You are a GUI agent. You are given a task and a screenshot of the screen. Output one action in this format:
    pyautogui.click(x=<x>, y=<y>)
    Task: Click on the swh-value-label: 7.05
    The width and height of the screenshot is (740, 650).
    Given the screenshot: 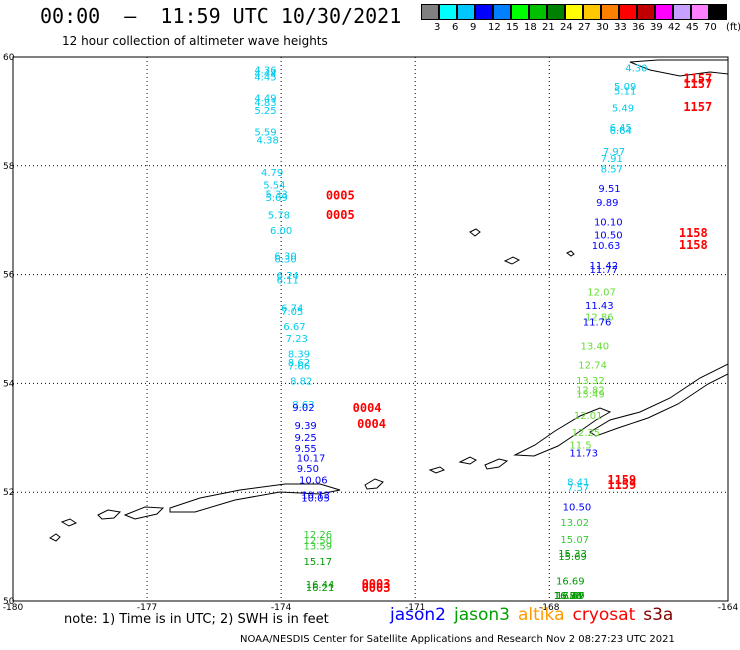 What is the action you would take?
    pyautogui.click(x=292, y=312)
    